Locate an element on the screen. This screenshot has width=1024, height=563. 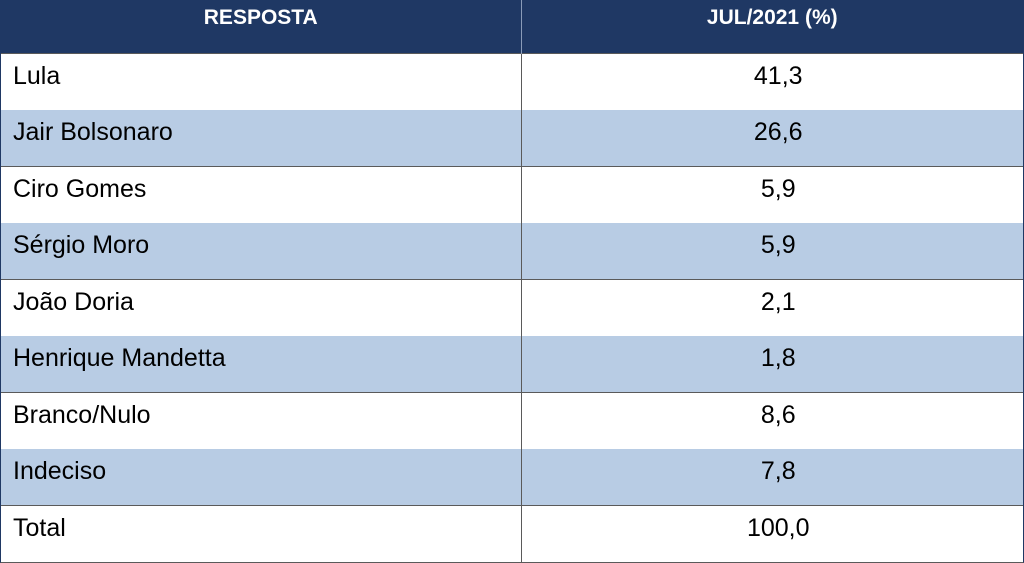
column-header-resposta: RESPOSTA is located at coordinates (261, 26).